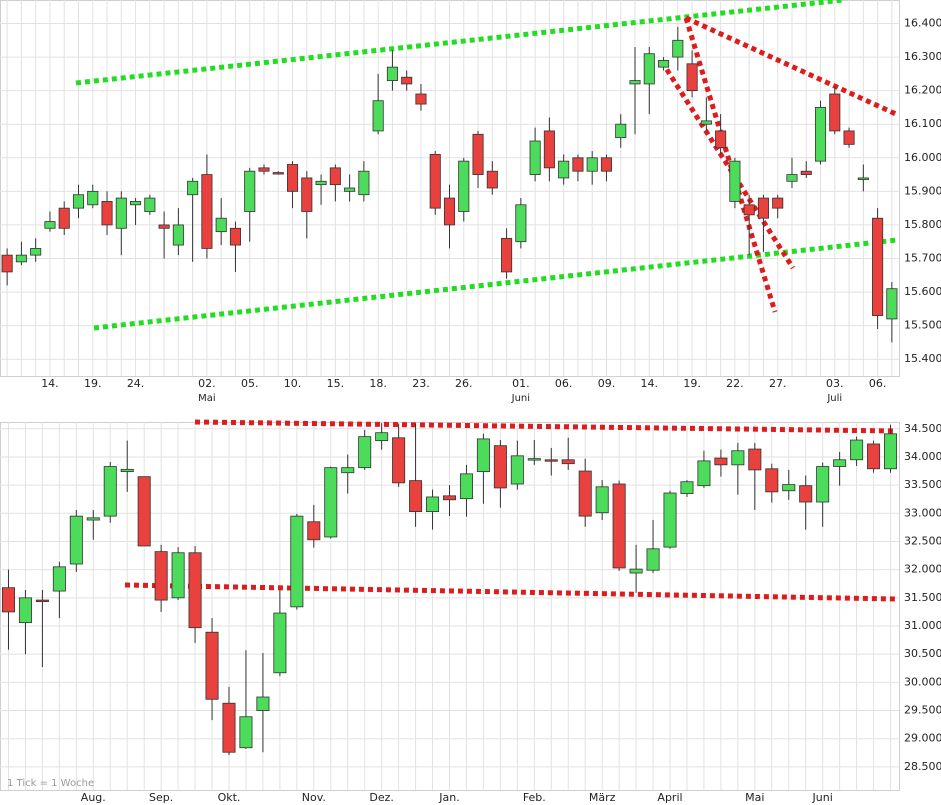 The image size is (941, 805). I want to click on y-tick-label: 15.800, so click(922, 224).